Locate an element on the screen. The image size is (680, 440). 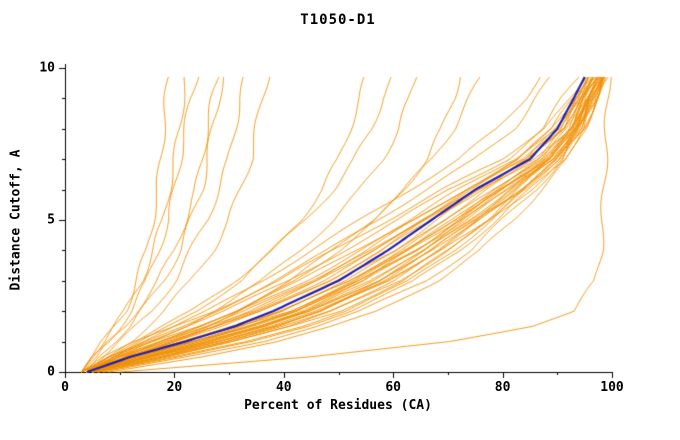
x-tick-label: 0 is located at coordinates (65, 387).